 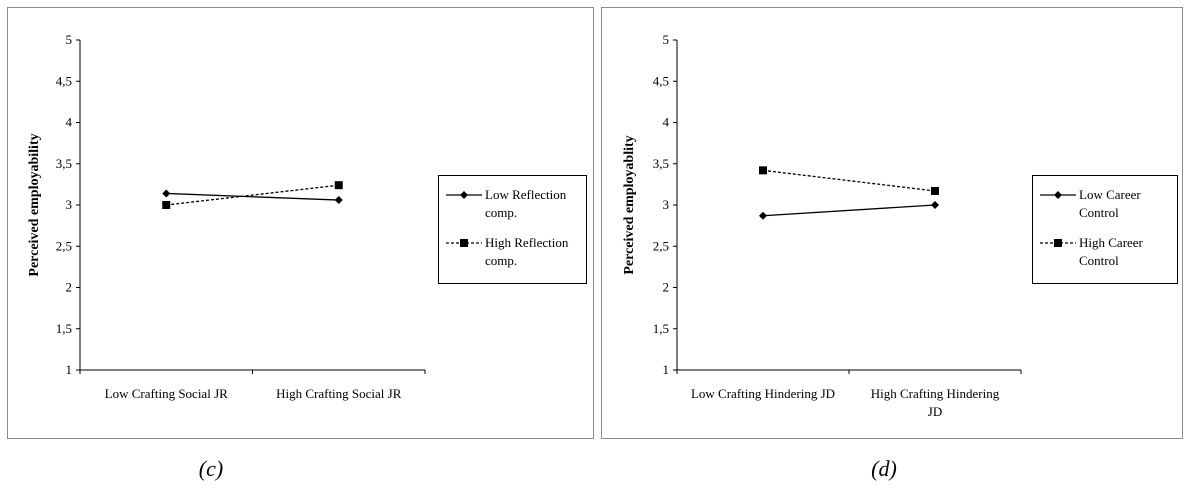 What do you see at coordinates (34, 204) in the screenshot?
I see `y-axis-label: Perceived employability` at bounding box center [34, 204].